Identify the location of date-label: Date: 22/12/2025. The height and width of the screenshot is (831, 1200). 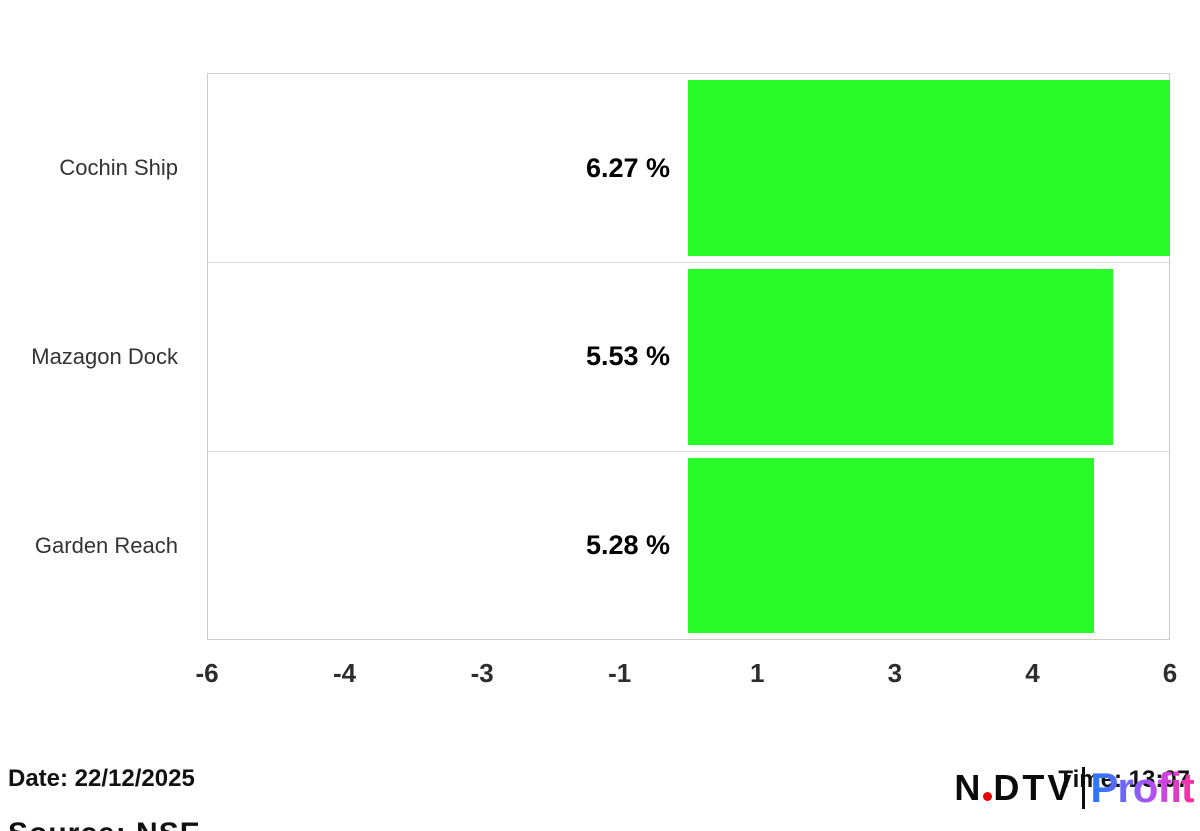
(101, 778).